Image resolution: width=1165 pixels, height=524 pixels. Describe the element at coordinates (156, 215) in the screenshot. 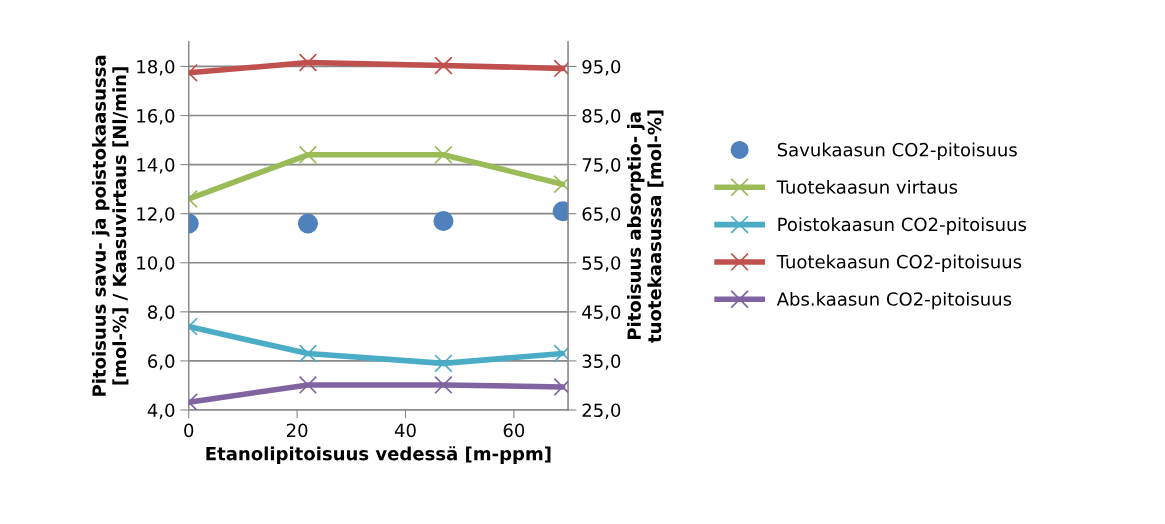

I see `y-tick-label: 12,0` at that location.